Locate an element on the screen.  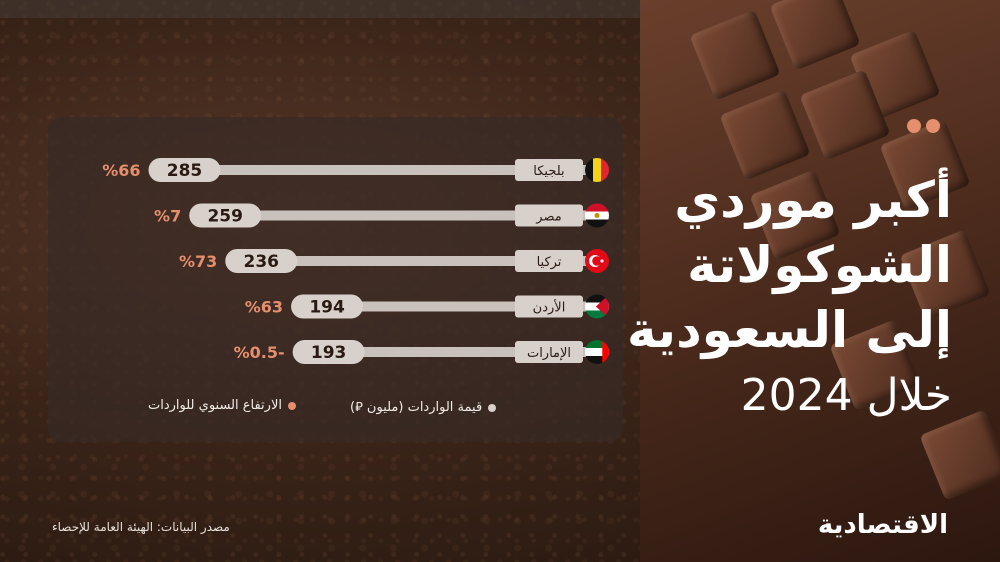
country-label: تركيا is located at coordinates (549, 262).